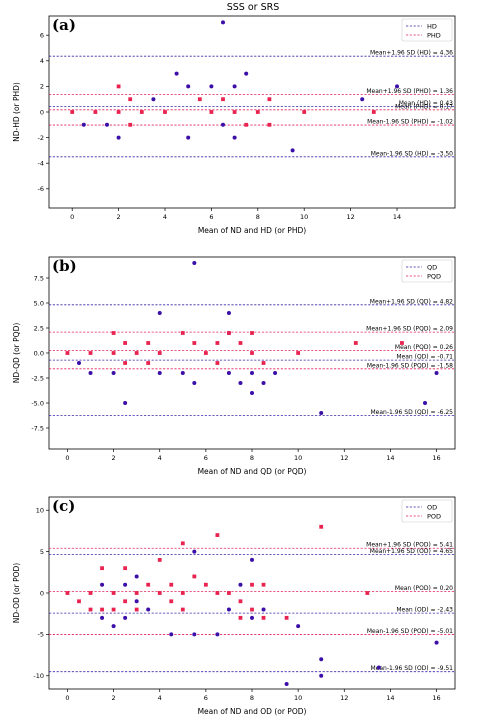  What do you see at coordinates (424, 357) in the screenshot?
I see `reference-line-label: Mean (QD) = -0.71` at bounding box center [424, 357].